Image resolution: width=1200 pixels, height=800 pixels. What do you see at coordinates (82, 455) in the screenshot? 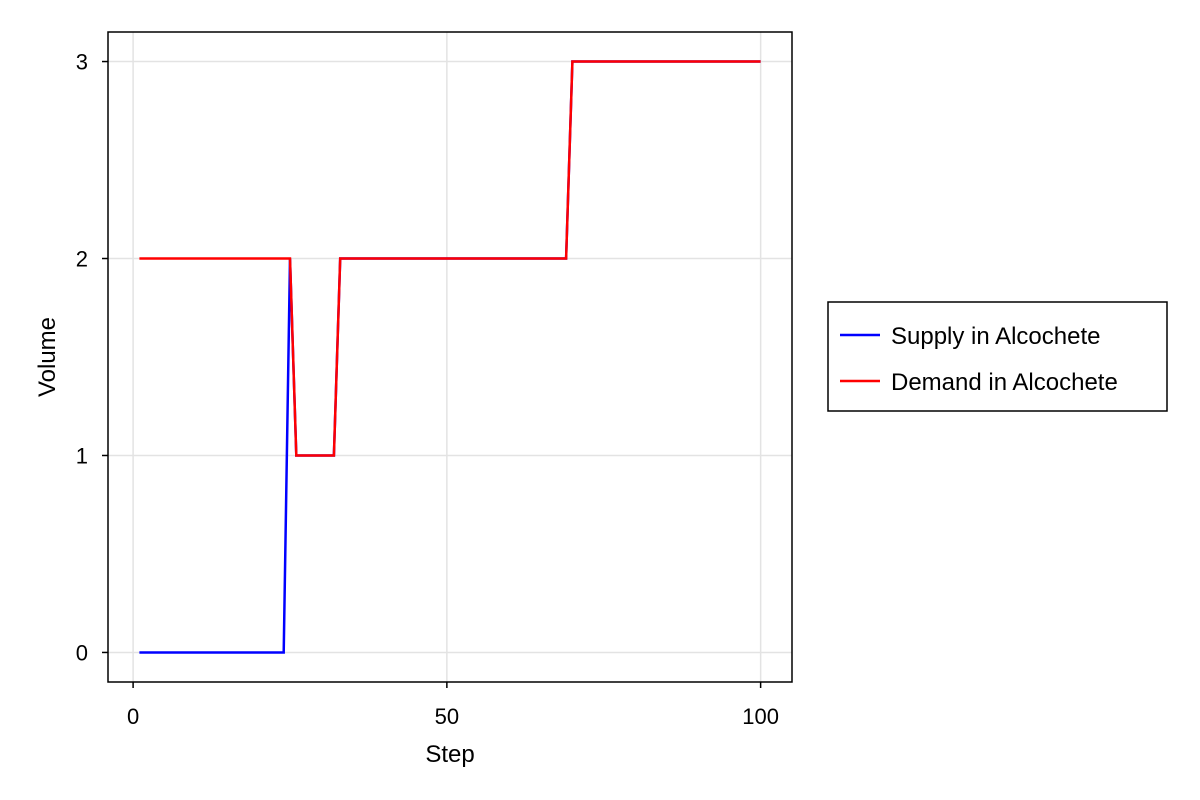
I see `y-tick-label: 1` at bounding box center [82, 455].